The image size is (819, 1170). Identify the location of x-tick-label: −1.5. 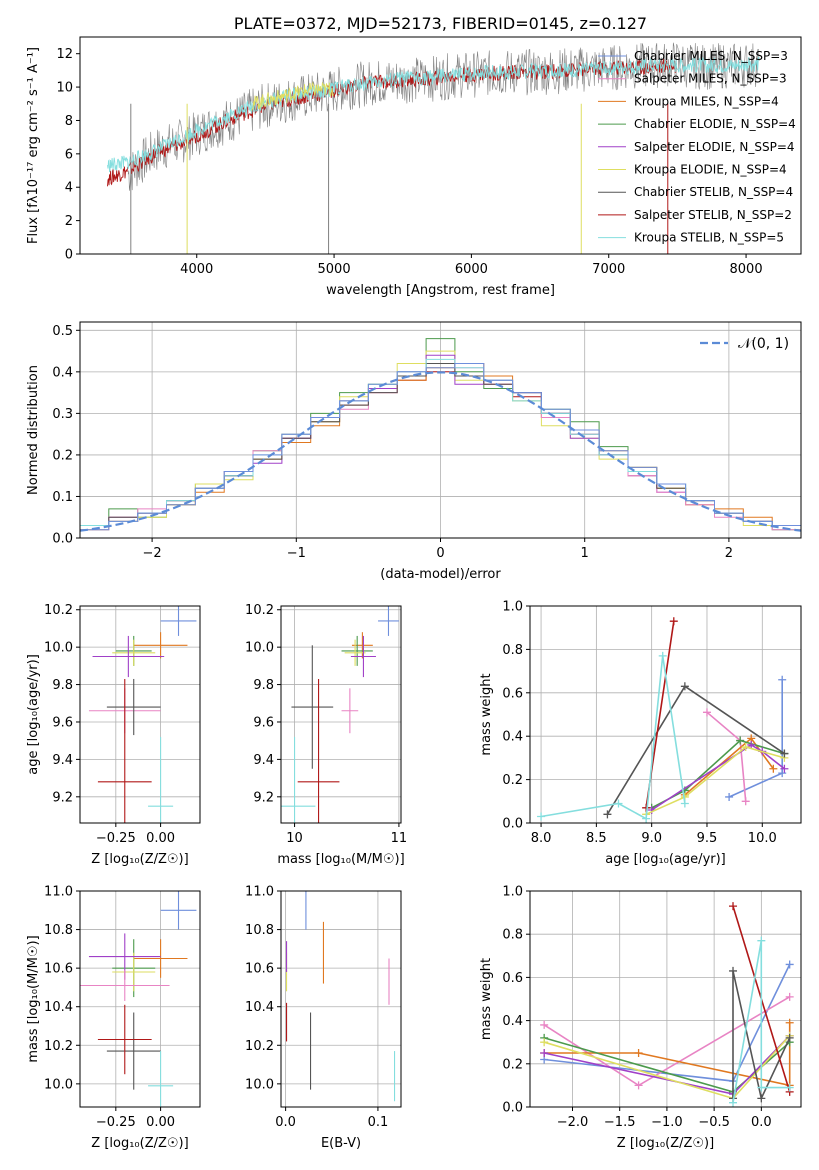
(620, 1122).